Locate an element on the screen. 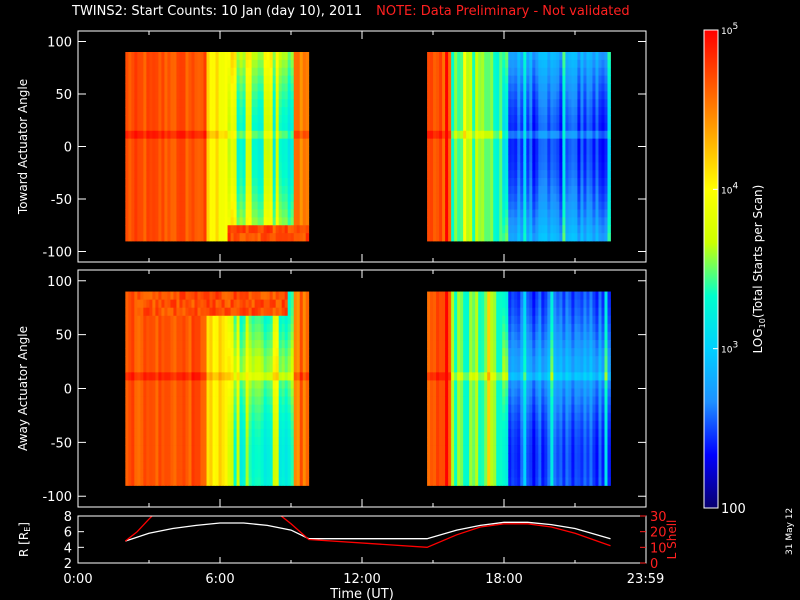 Image resolution: width=800 pixels, height=600 pixels. l-shell-line is located at coordinates (367, 532).